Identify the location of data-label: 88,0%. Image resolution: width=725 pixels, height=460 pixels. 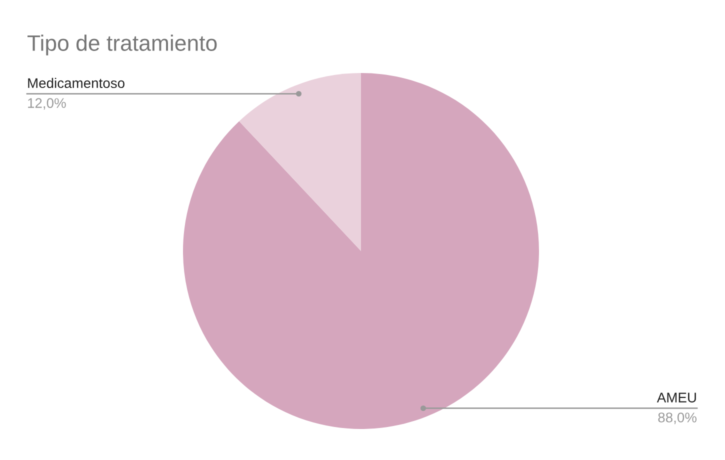
(677, 418).